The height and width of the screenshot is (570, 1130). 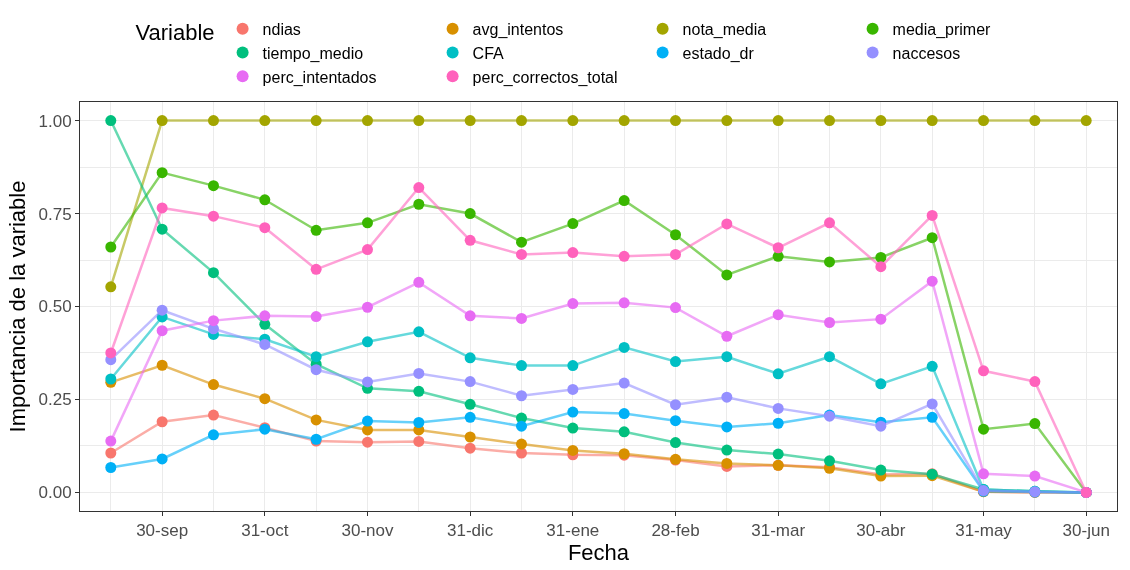 I want to click on x-tick-label: 31-mar, so click(x=778, y=531).